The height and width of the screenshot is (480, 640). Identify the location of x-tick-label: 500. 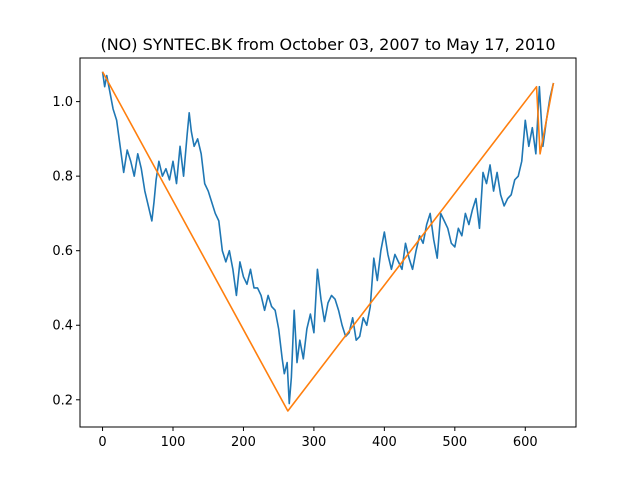
(454, 442).